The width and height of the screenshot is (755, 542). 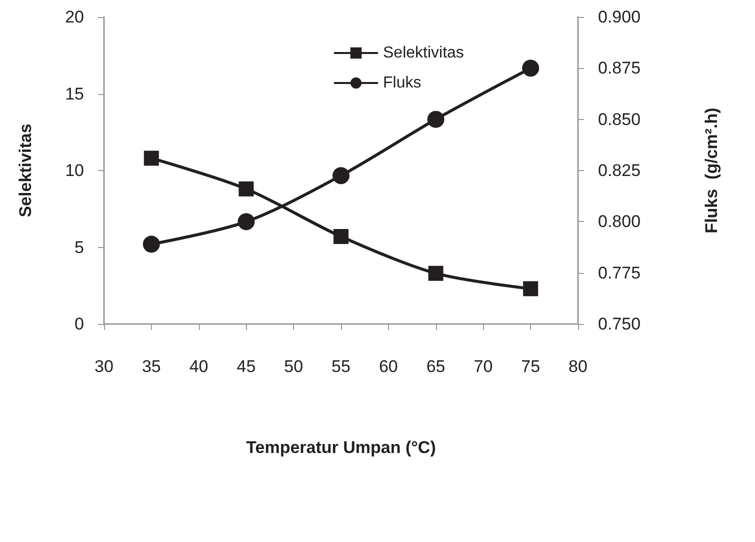 I want to click on y2-tick-label: 0.750, so click(x=619, y=324).